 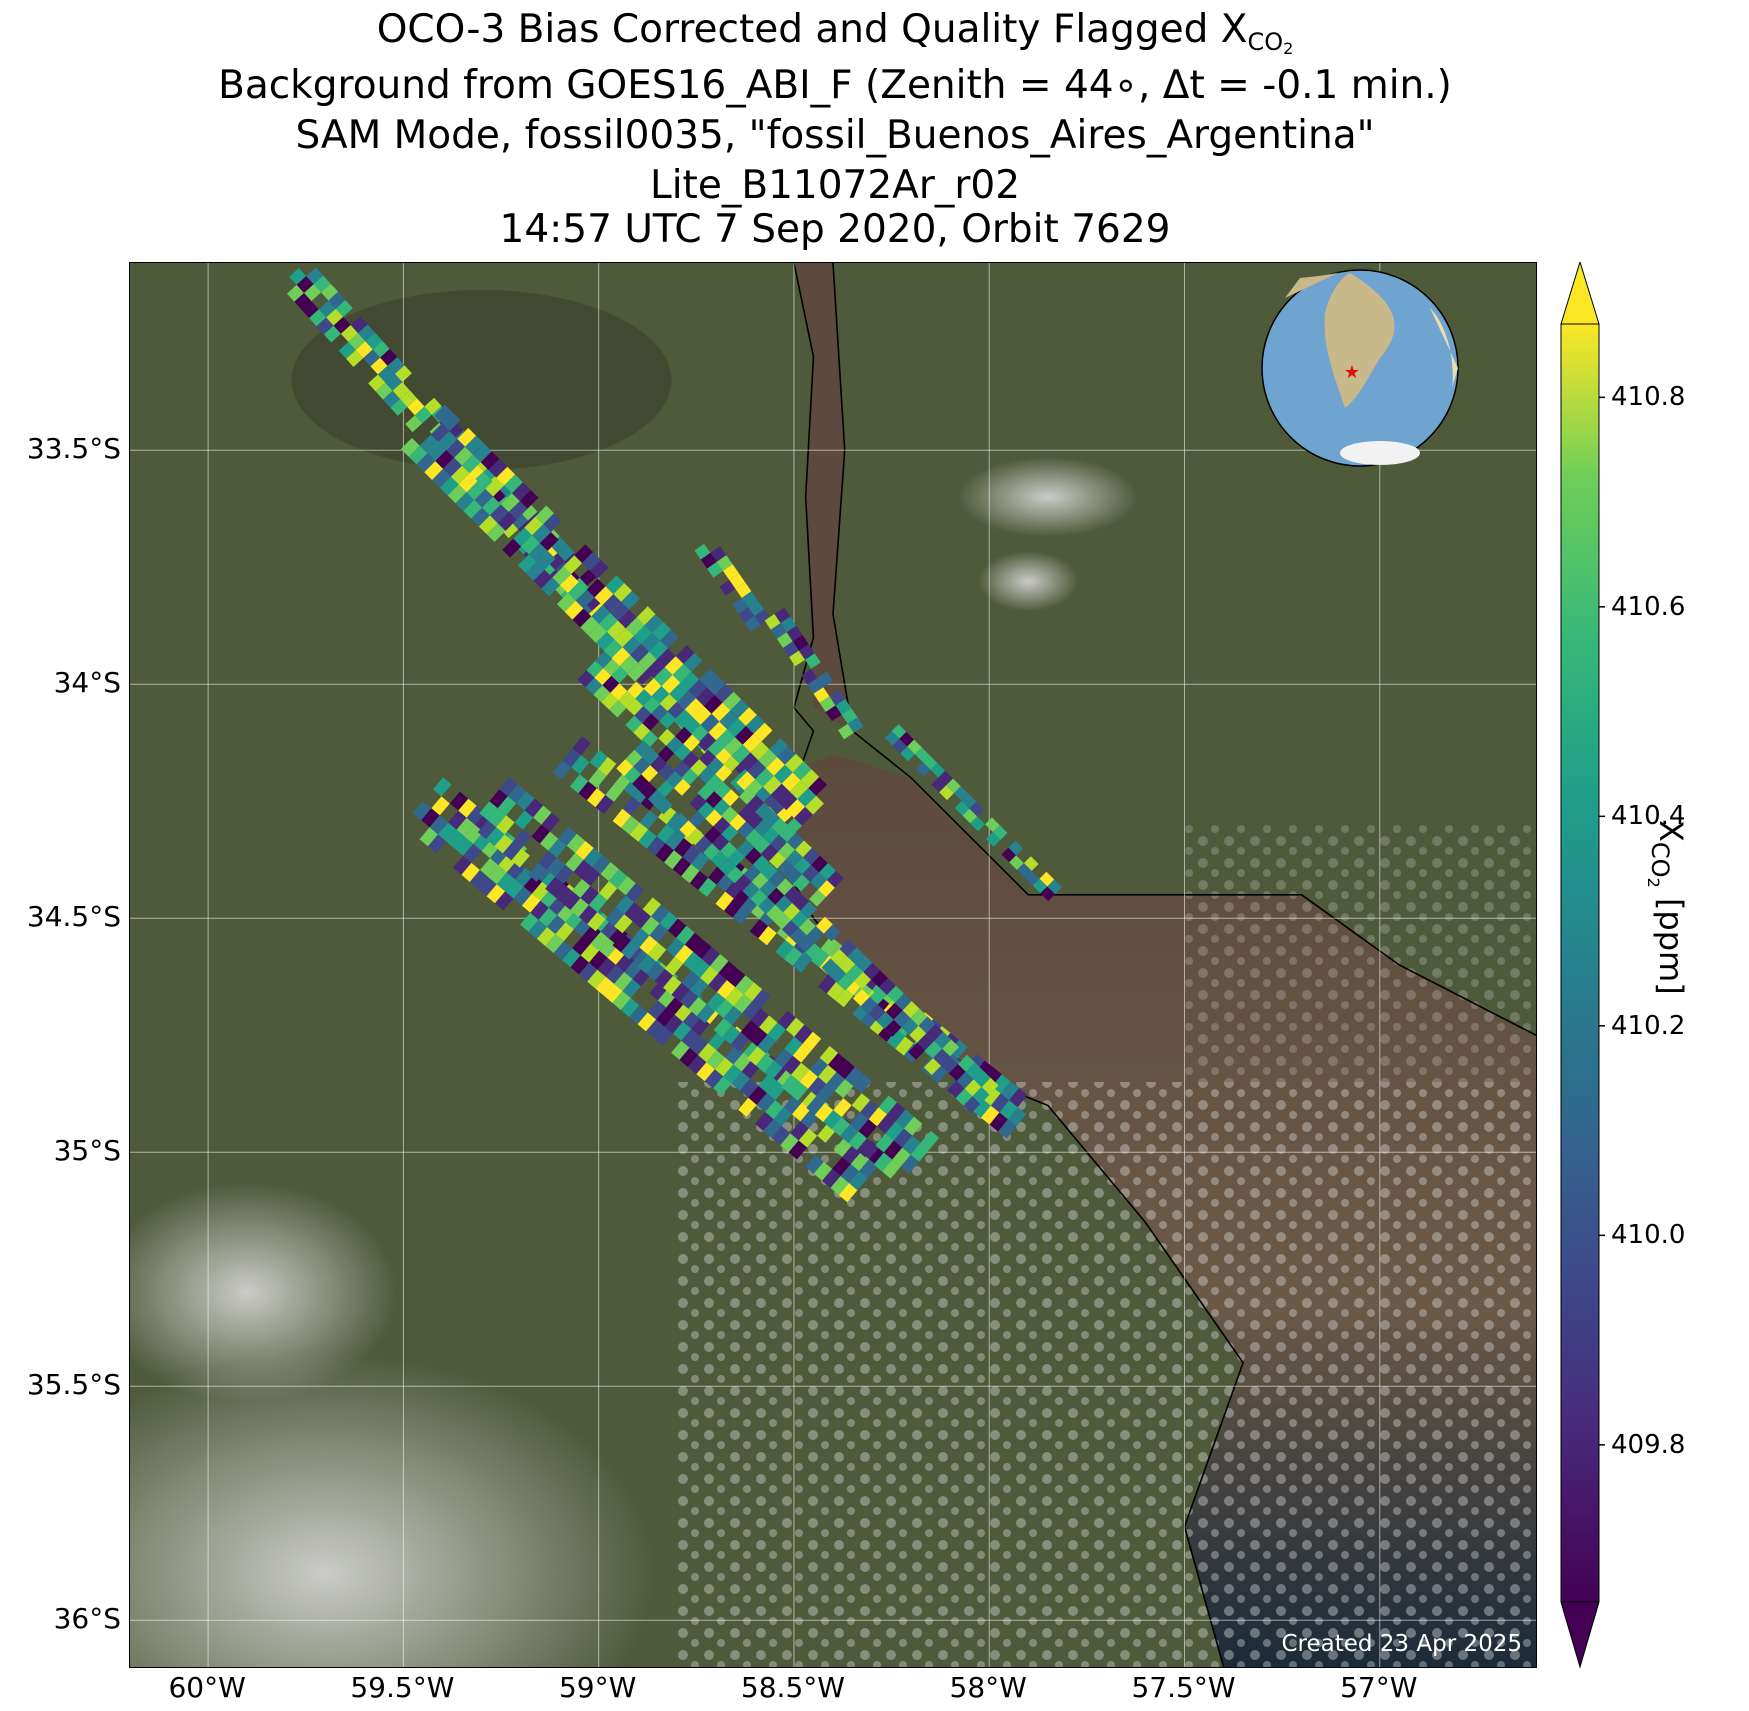 What do you see at coordinates (597, 1687) in the screenshot?
I see `lon-tick-label: 59°W` at bounding box center [597, 1687].